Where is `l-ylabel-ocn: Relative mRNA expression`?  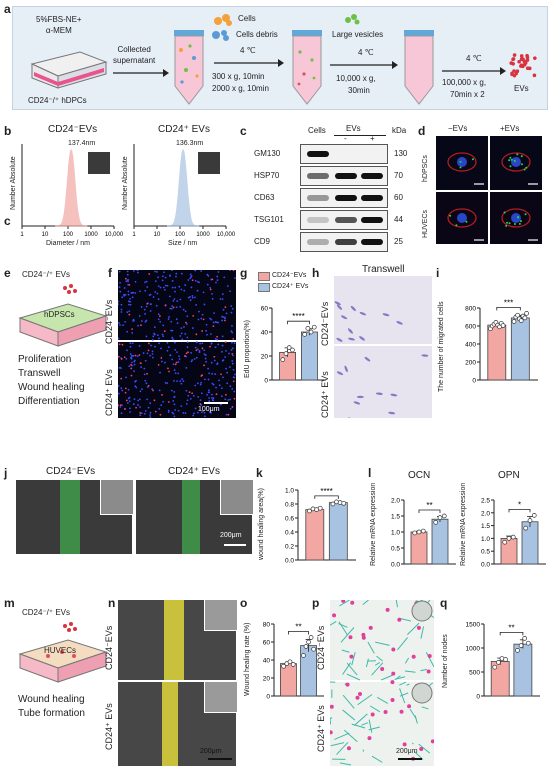
l-ylabel-ocn: Relative mRNA expression is located at coordinates (373, 524).